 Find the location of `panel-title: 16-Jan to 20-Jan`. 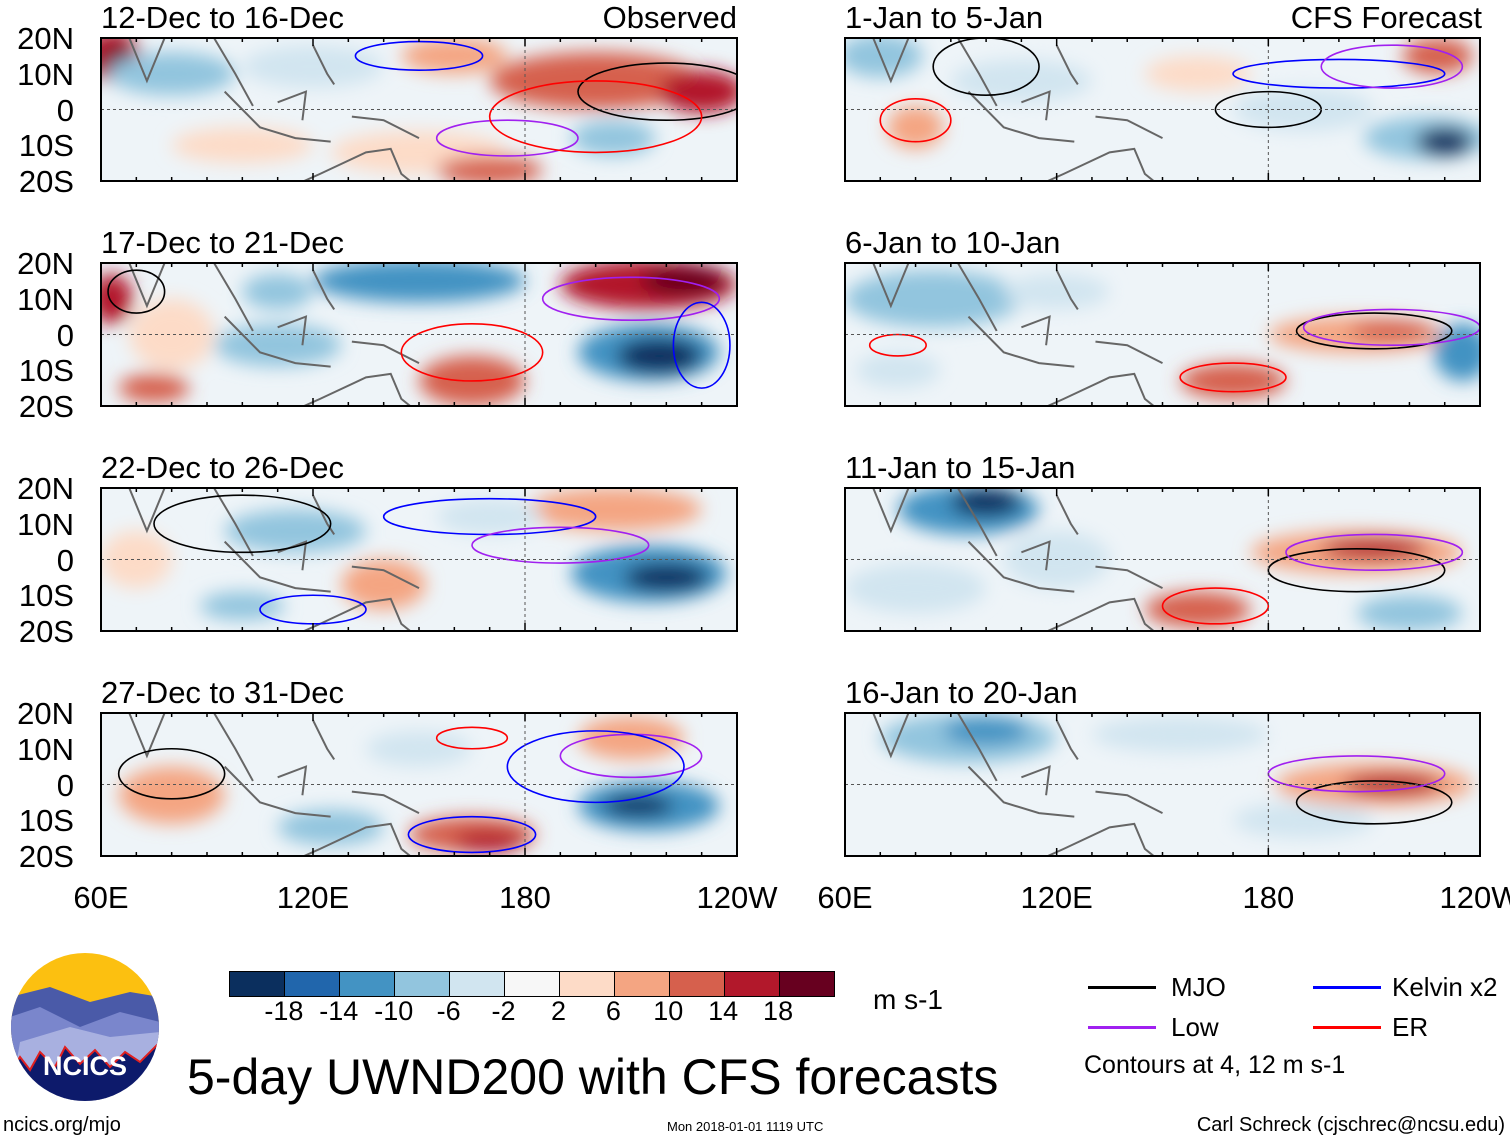

panel-title: 16-Jan to 20-Jan is located at coordinates (961, 692).